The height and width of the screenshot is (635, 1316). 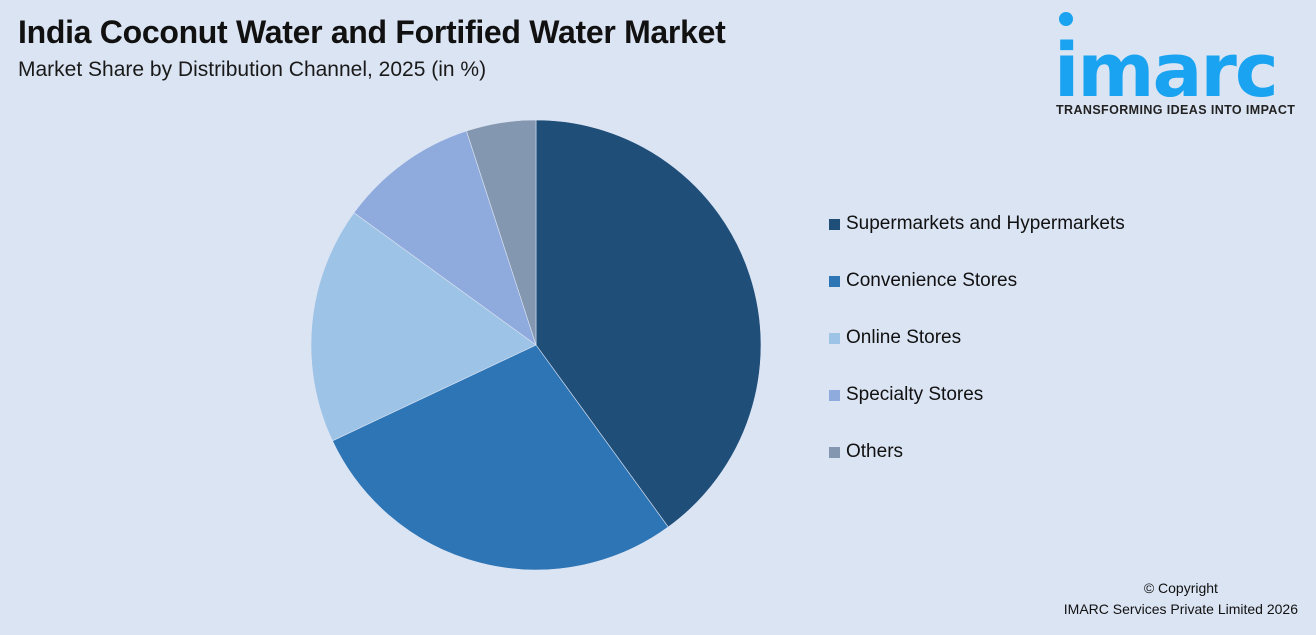 What do you see at coordinates (977, 452) in the screenshot?
I see `legend-item-others: Others` at bounding box center [977, 452].